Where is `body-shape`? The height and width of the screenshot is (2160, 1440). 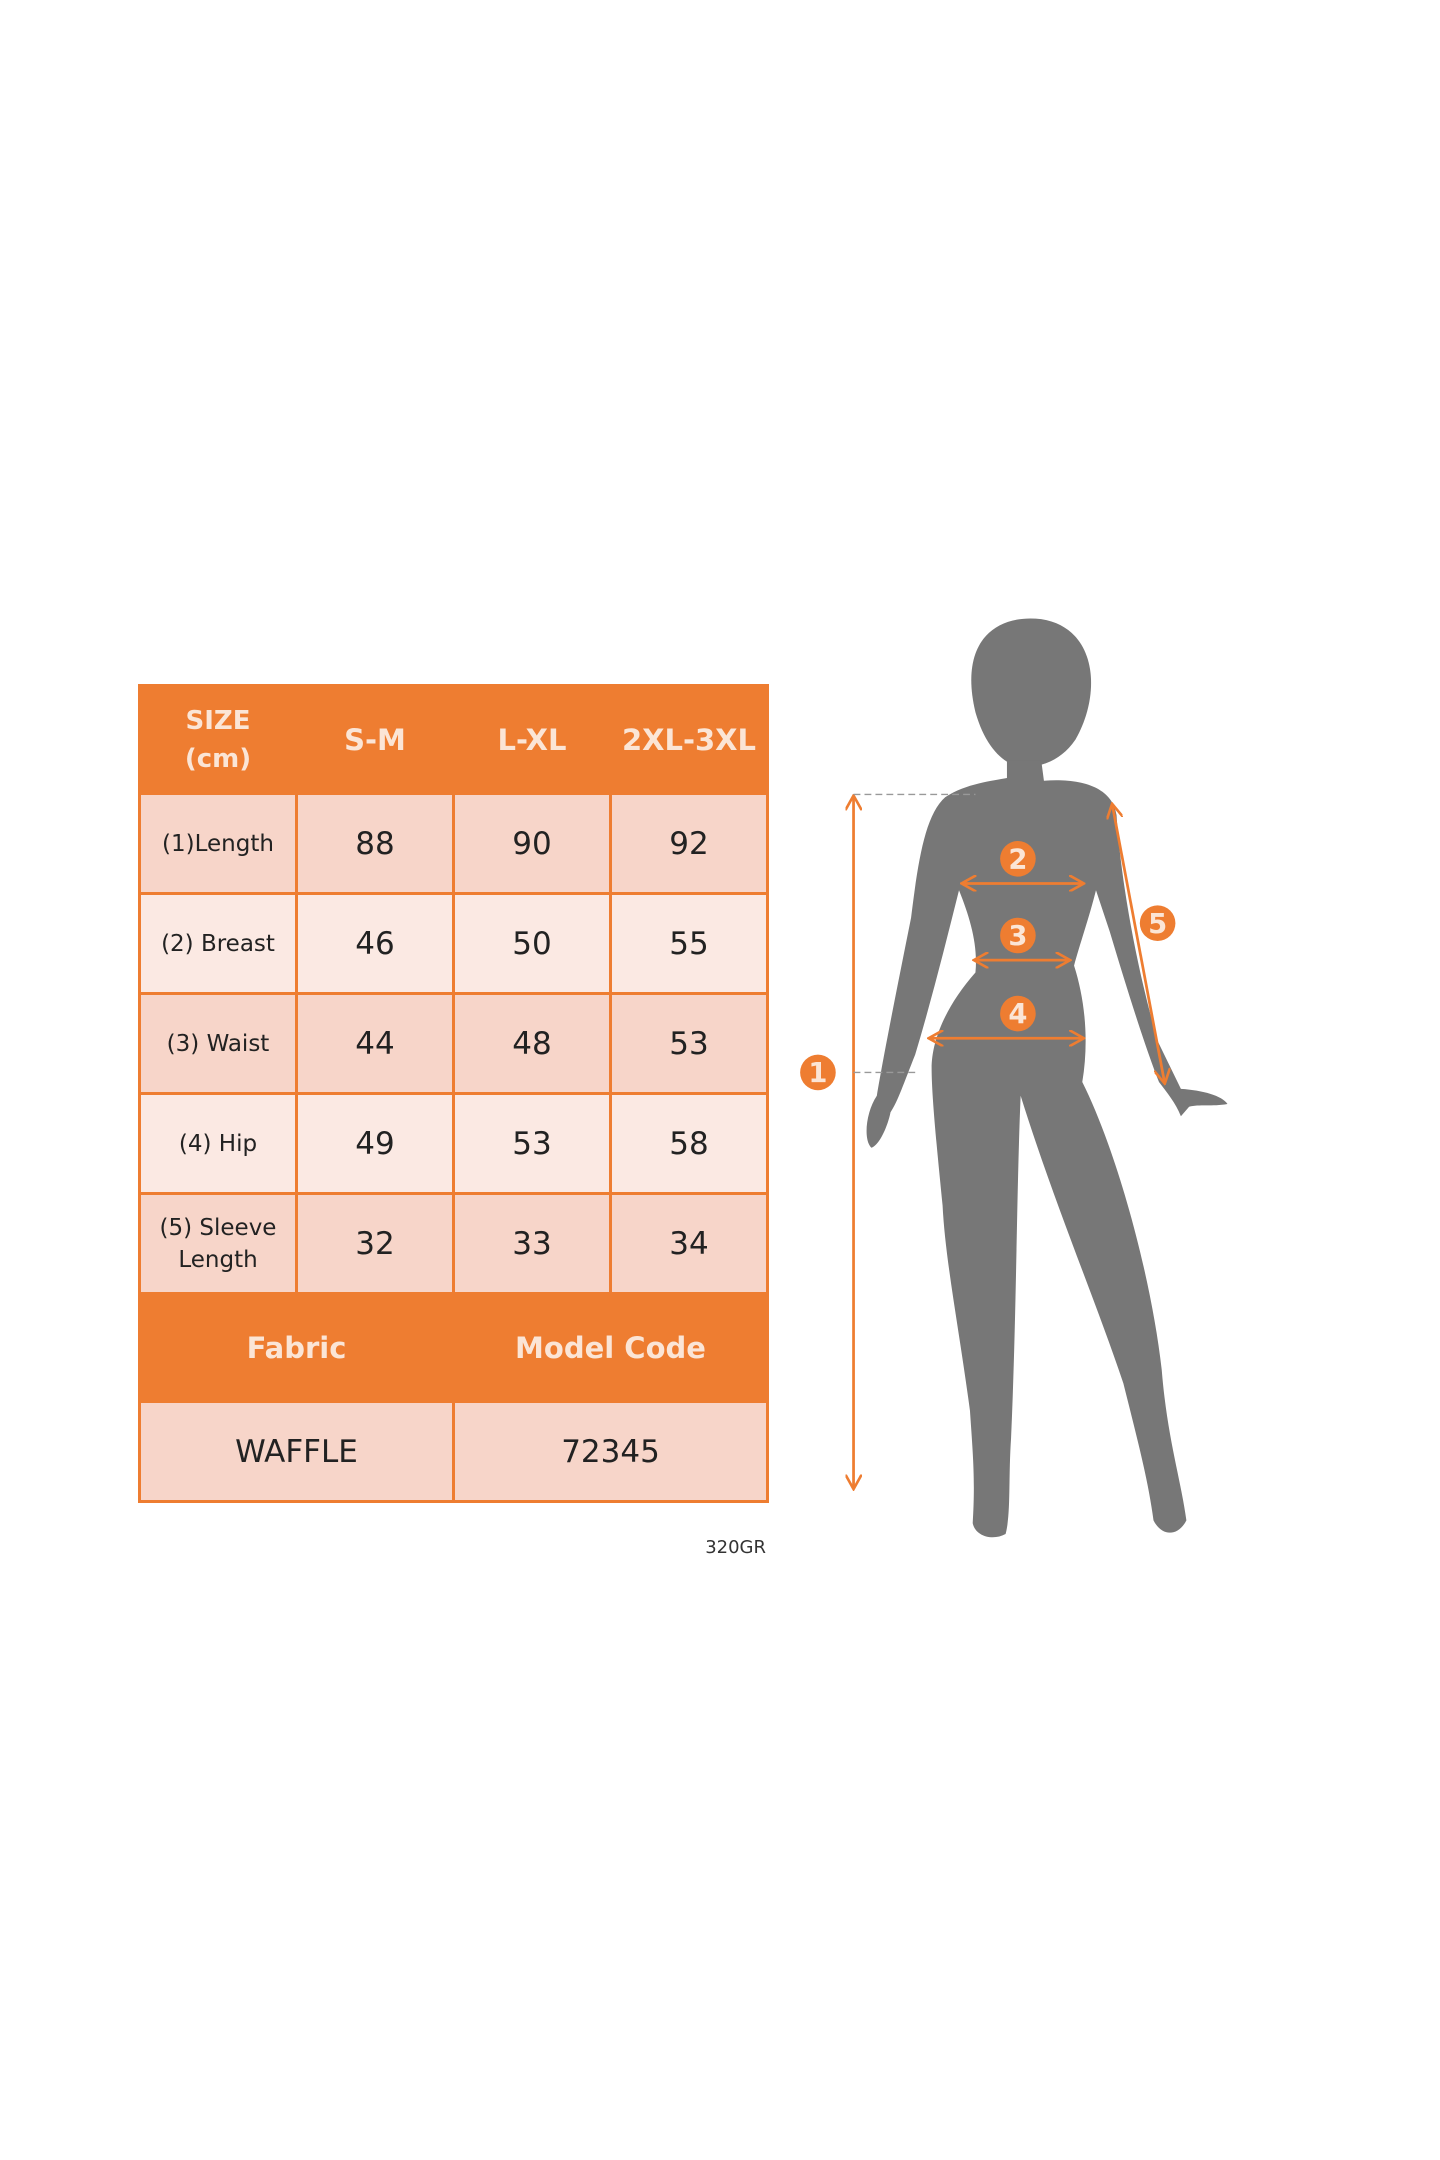 body-shape is located at coordinates (1047, 1149).